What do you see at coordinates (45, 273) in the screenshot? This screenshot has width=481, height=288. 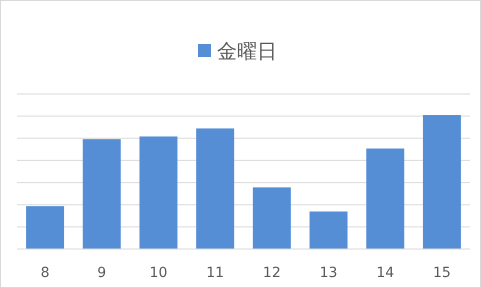 I see `x-tick-label: 8` at bounding box center [45, 273].